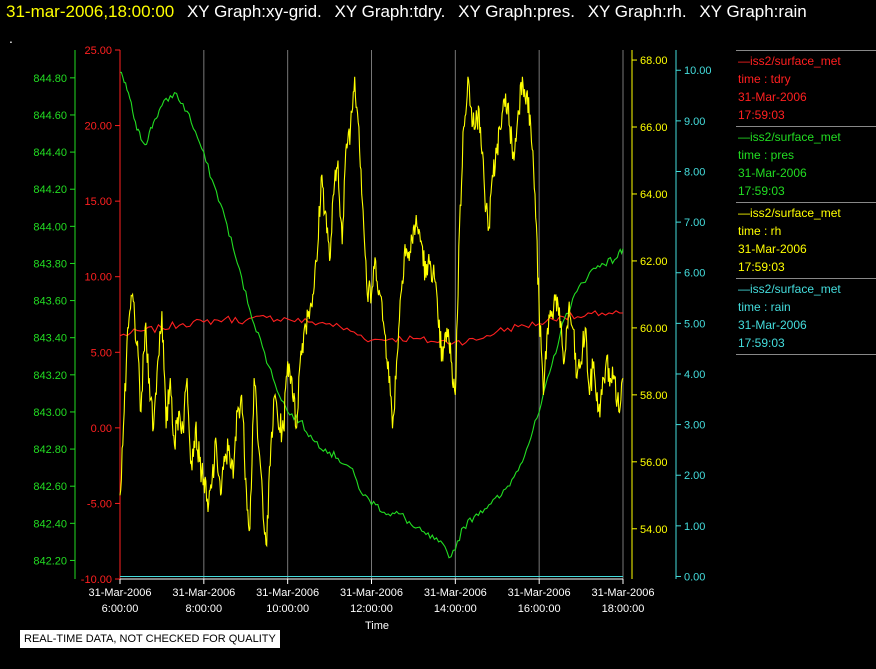 The height and width of the screenshot is (669, 876). What do you see at coordinates (254, 11) in the screenshot?
I see `title-graph-xy-grid: XY Graph:xy-grid.` at bounding box center [254, 11].